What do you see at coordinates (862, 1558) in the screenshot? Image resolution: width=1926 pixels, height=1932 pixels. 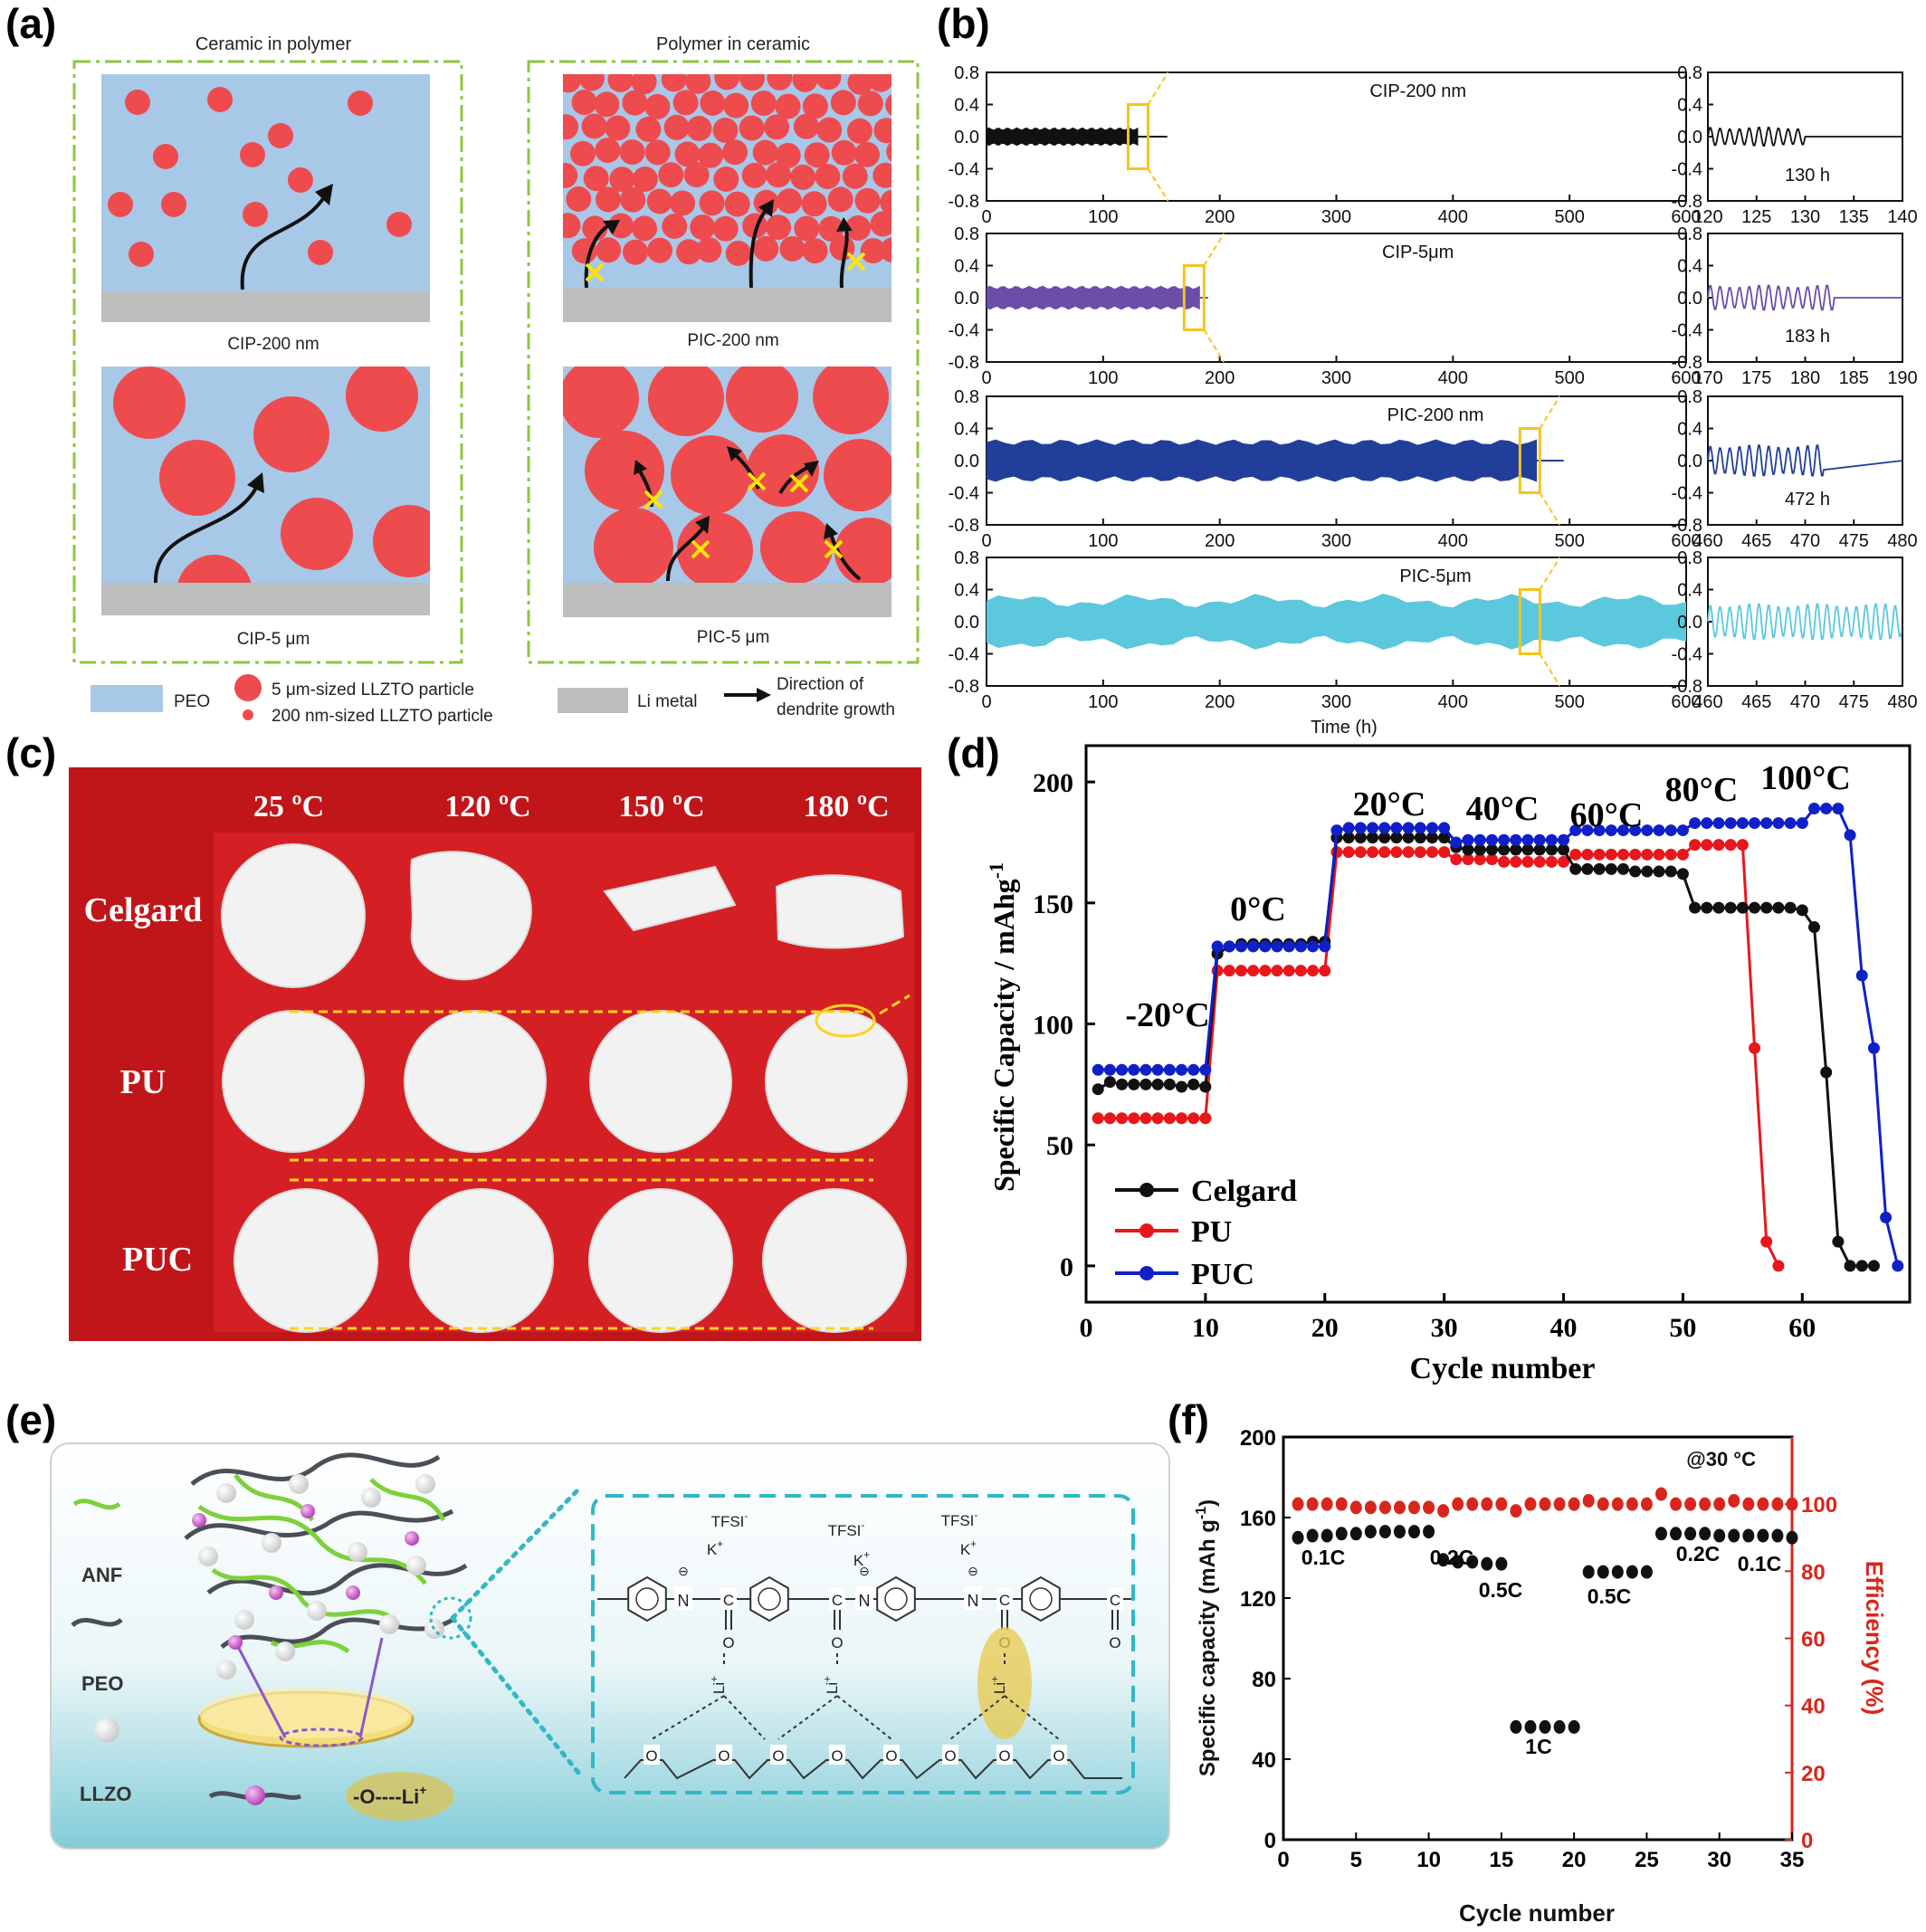 I see `k-cation: K+` at bounding box center [862, 1558].